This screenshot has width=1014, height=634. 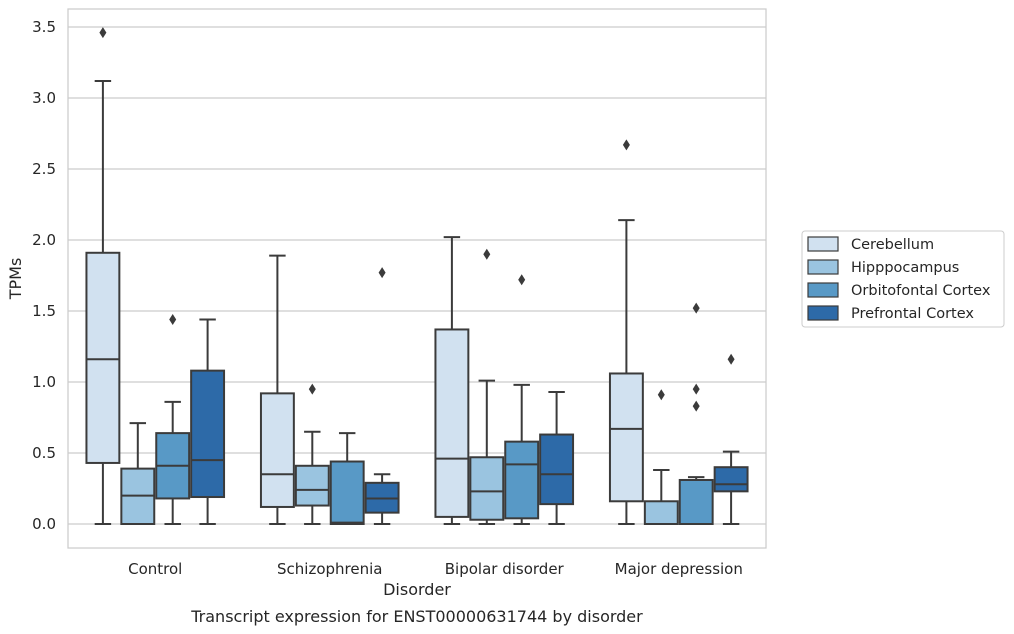 I want to click on x-tick-label: Control, so click(x=155, y=569).